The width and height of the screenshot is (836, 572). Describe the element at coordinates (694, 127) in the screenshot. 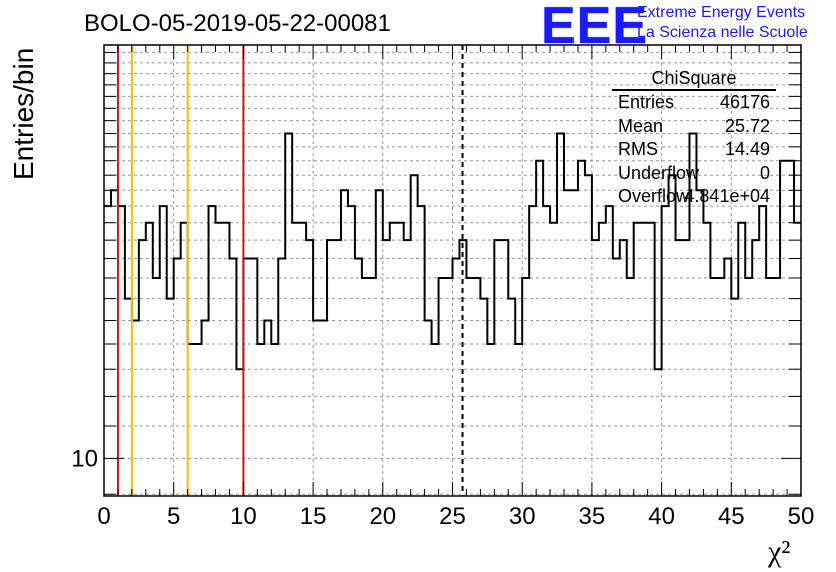

I see `stats-row-mean: Mean 25.72` at that location.